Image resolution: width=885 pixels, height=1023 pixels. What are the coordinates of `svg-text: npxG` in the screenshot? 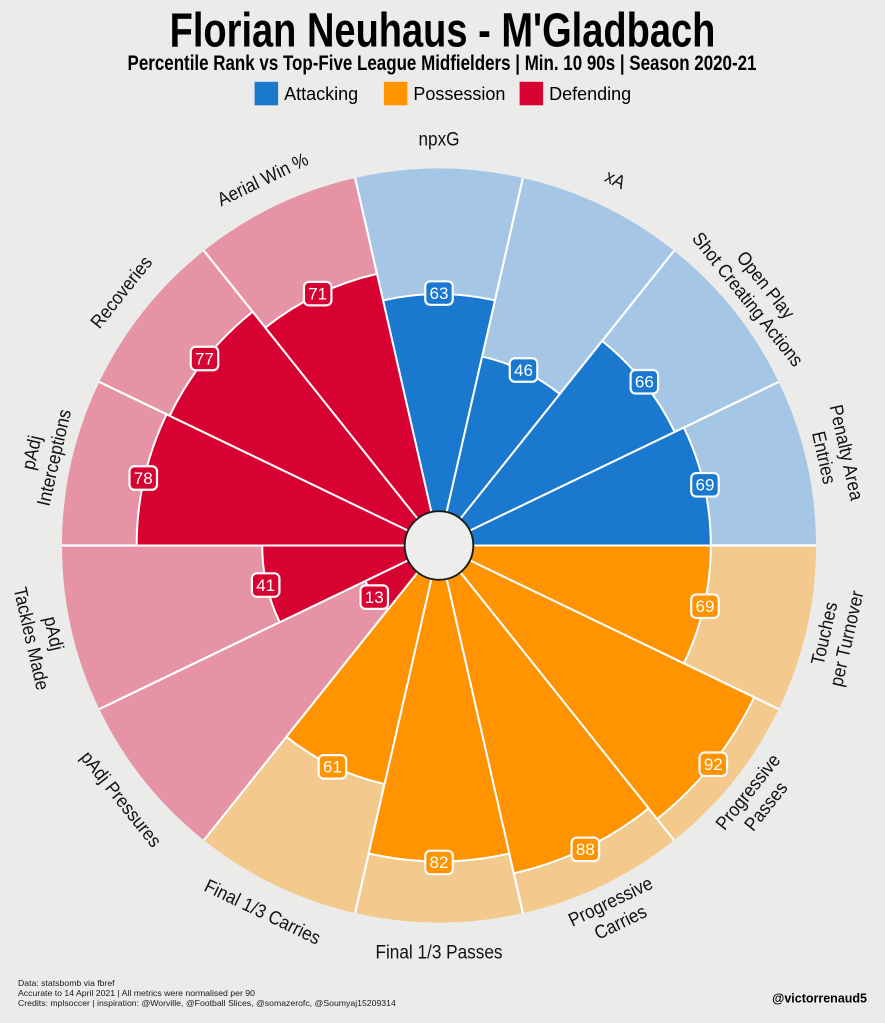 It's located at (438, 139).